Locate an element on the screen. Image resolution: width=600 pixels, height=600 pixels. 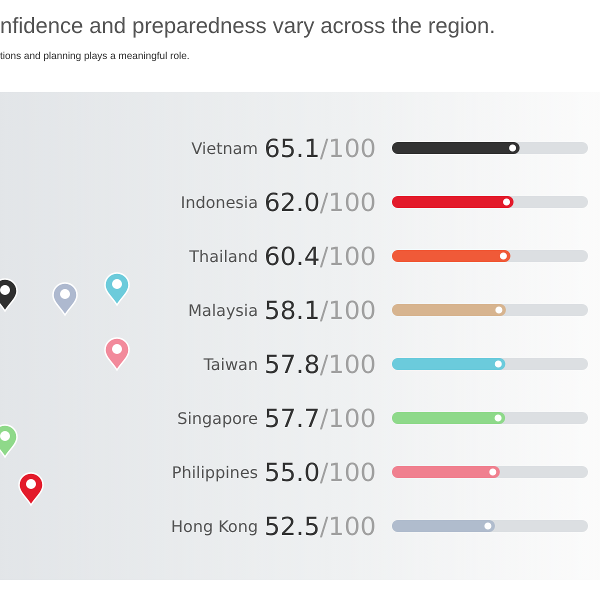
data-label: 52.5/100 is located at coordinates (320, 526).